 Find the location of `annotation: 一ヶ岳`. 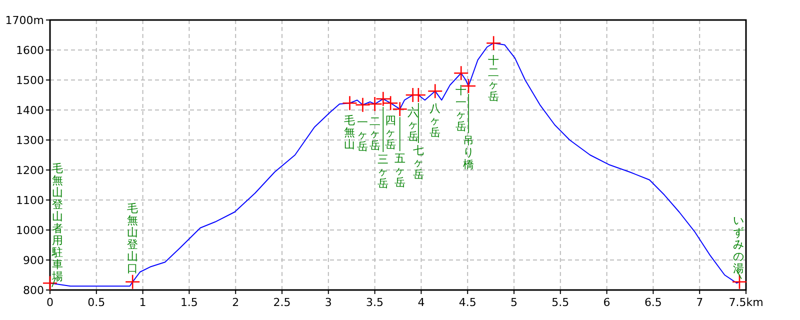

annotation: 一ヶ岳 is located at coordinates (362, 134).